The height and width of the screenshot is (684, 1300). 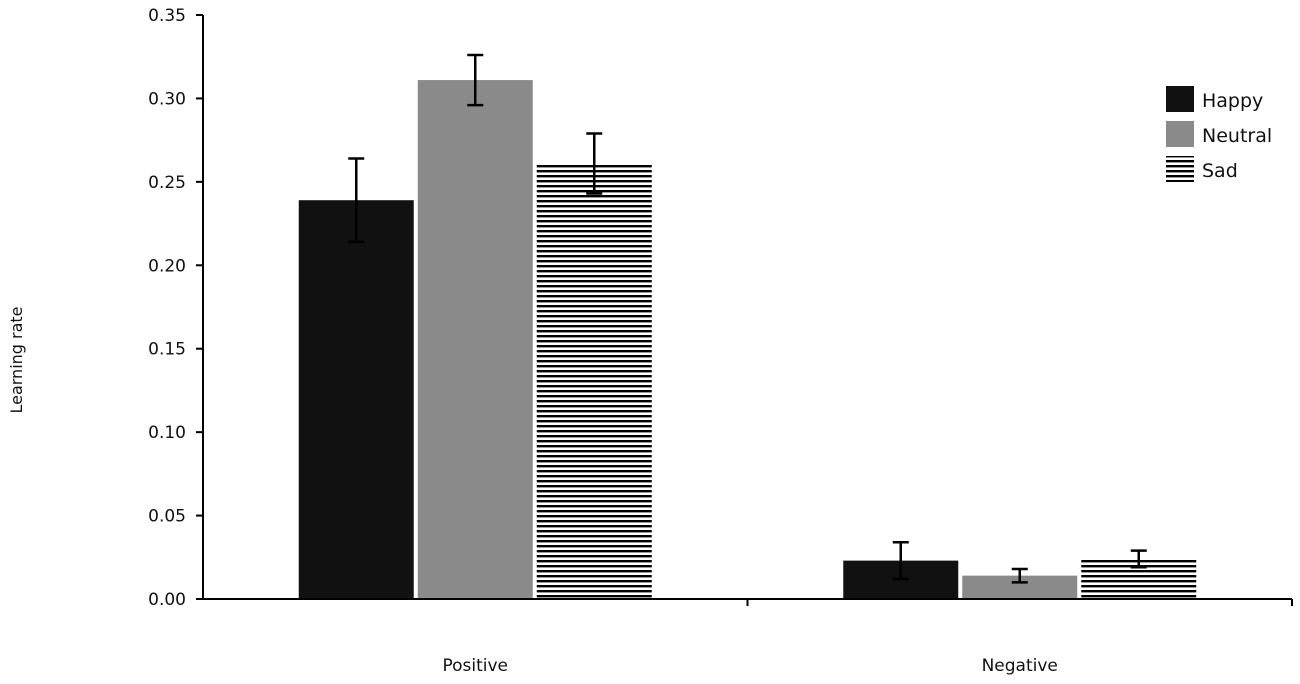 I want to click on category-label: Positive, so click(x=475, y=666).